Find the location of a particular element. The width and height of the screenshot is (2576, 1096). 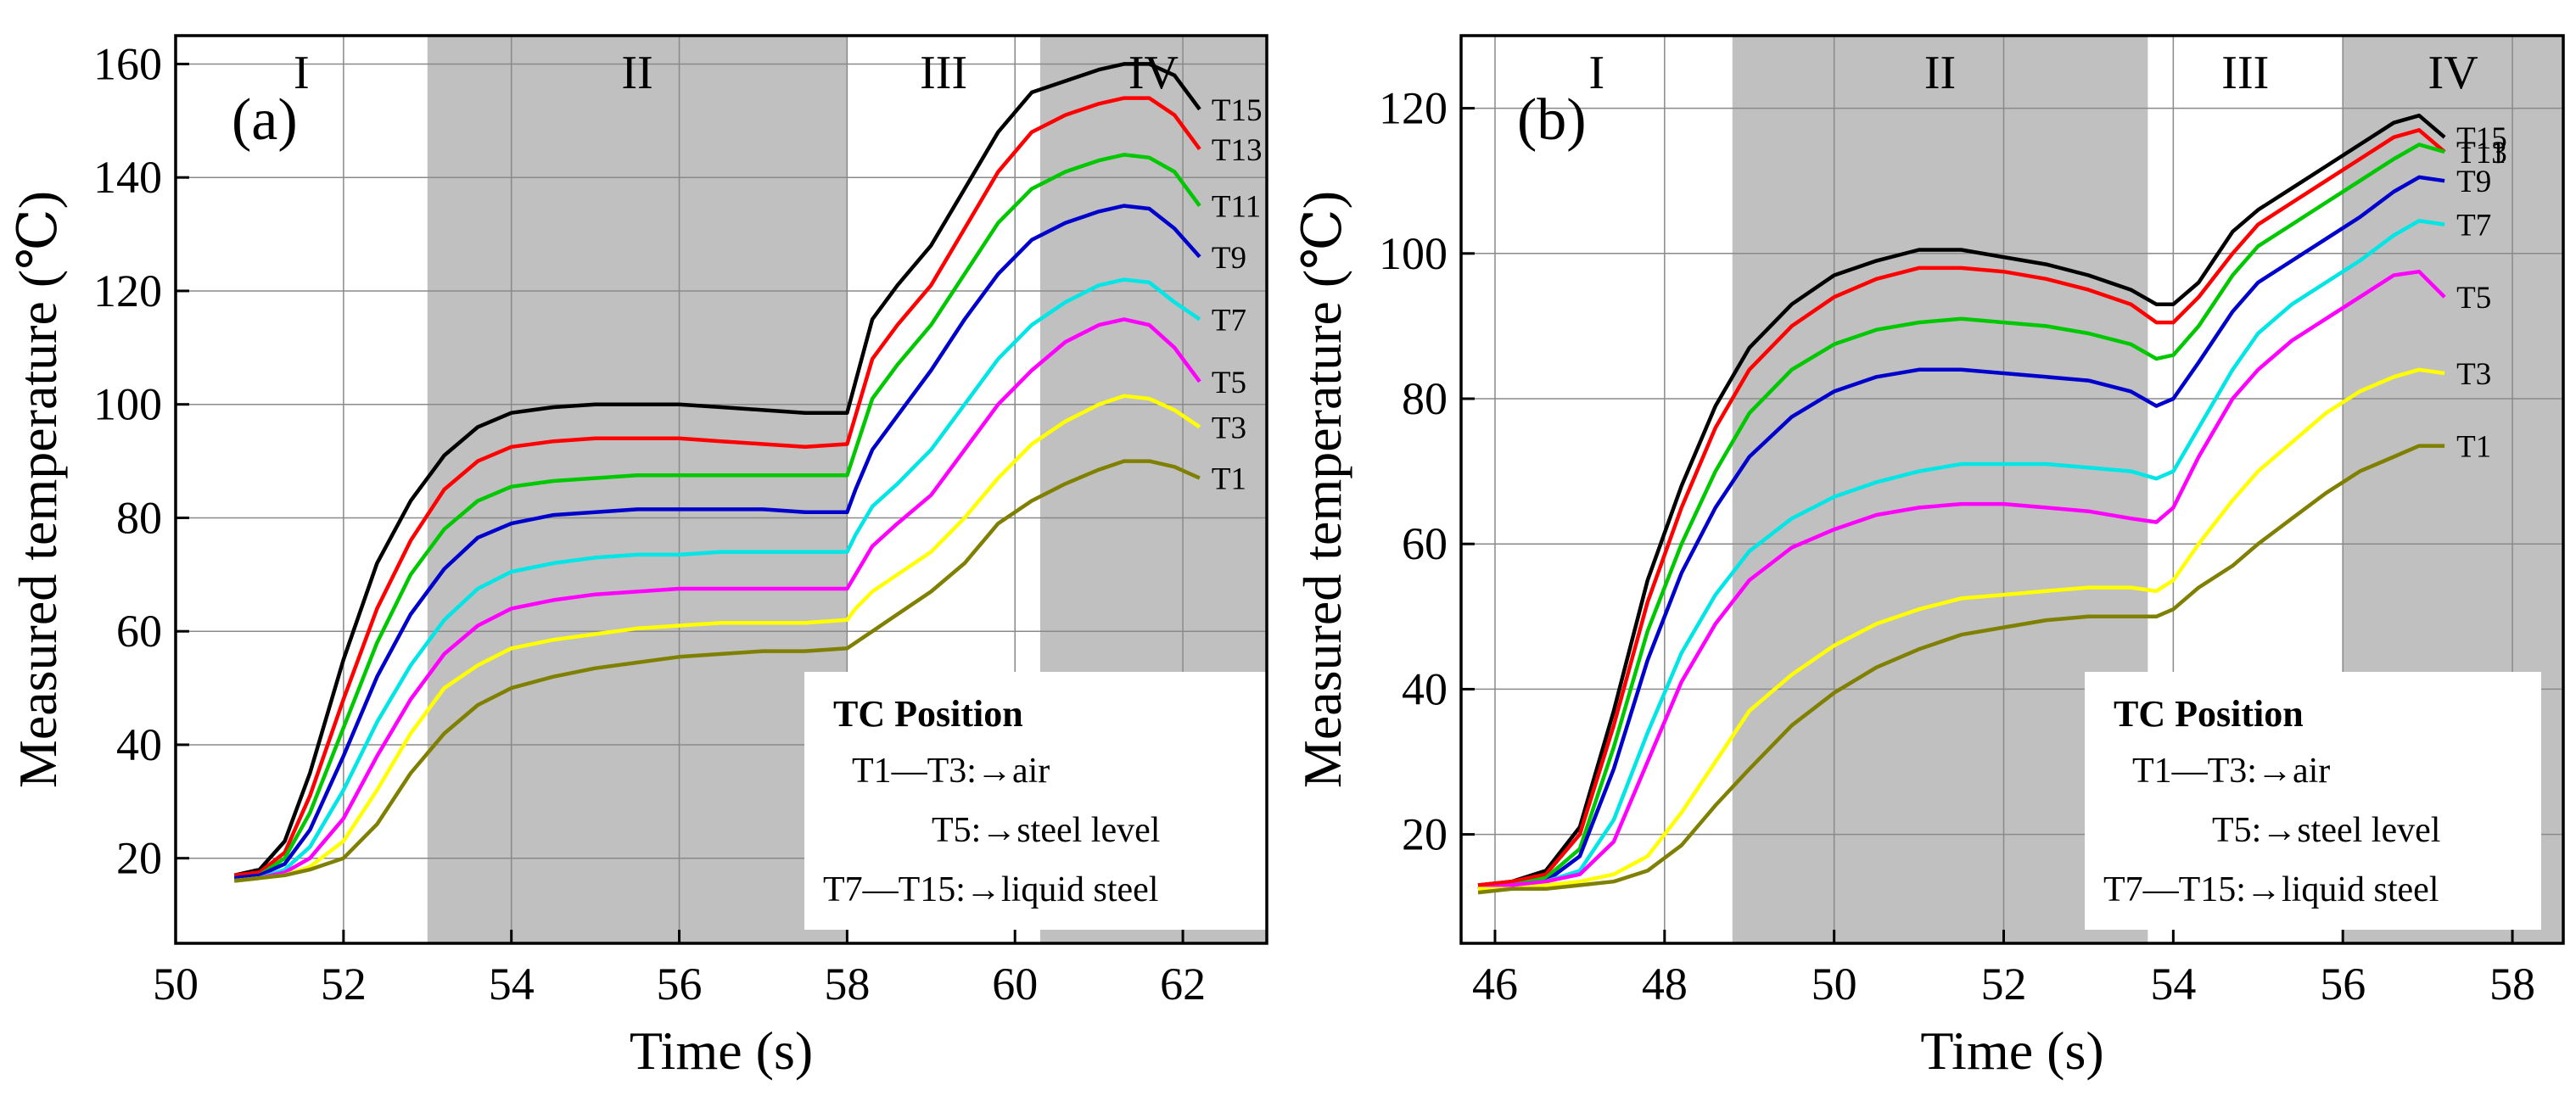

y-tick-label: 160 is located at coordinates (127, 63).